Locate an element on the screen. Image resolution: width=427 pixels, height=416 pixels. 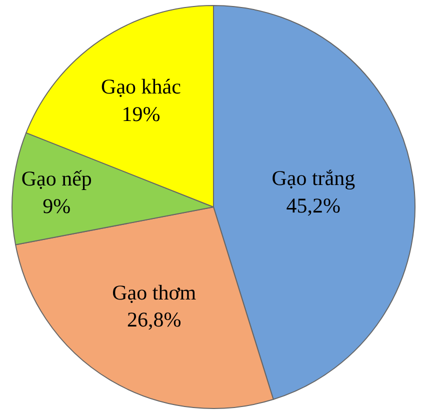
slice-label: Gạo thơm is located at coordinates (154, 292).